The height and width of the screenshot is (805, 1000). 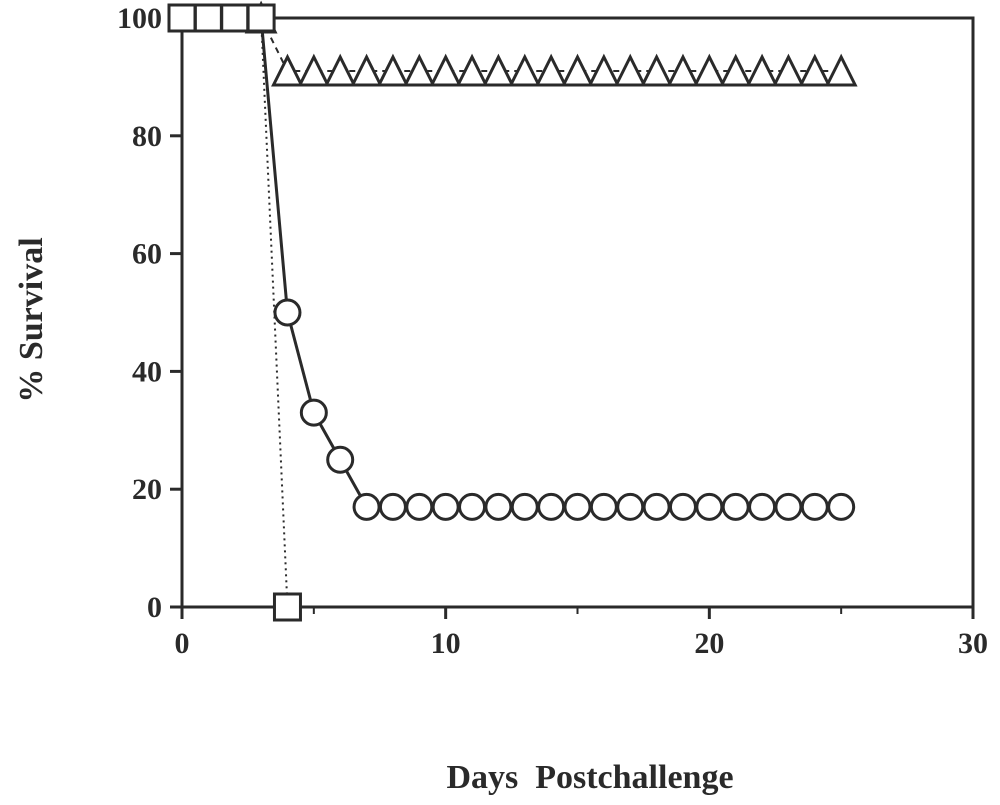 What do you see at coordinates (147, 371) in the screenshot?
I see `y-tick-label: 40` at bounding box center [147, 371].